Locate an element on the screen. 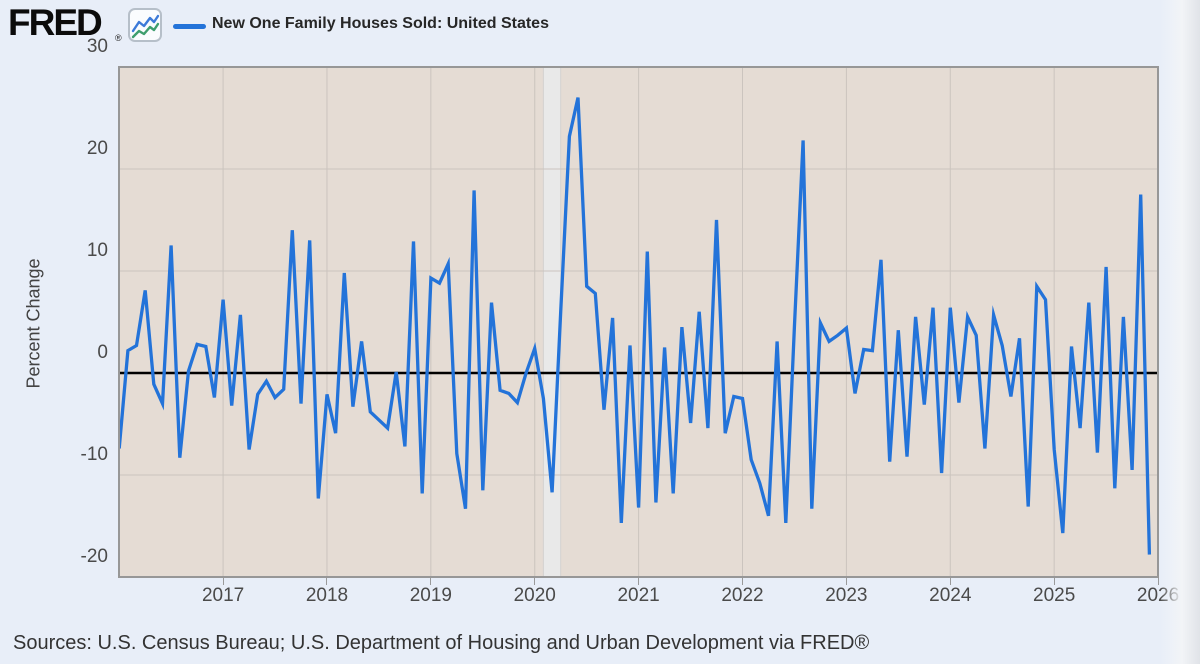  legend-line-swatch is located at coordinates (189, 26).